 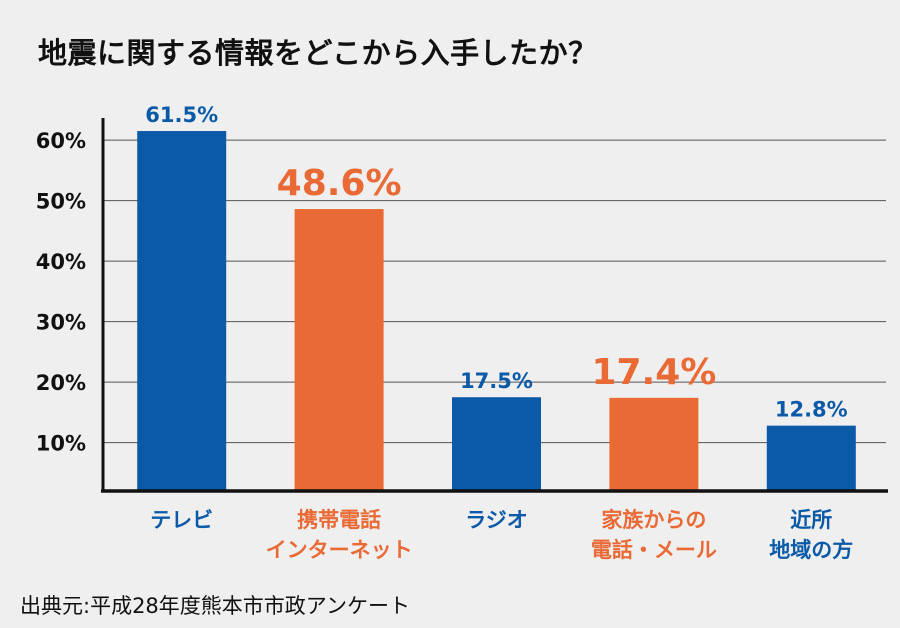 I want to click on value-label: 61.5%, so click(x=181, y=115).